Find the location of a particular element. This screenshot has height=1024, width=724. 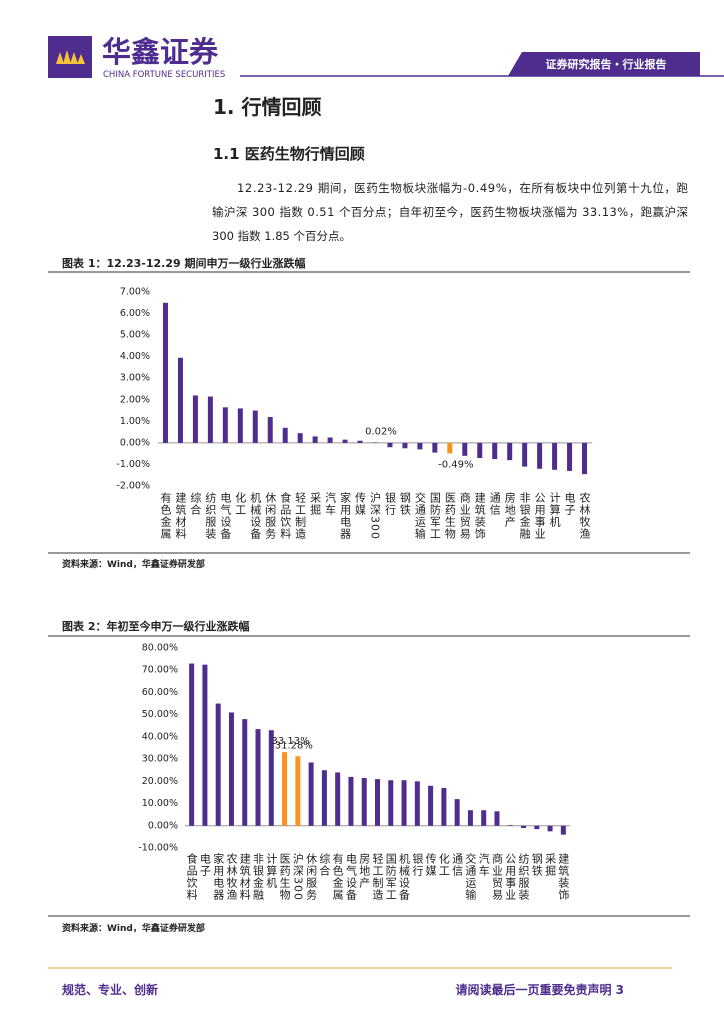

logo is located at coordinates (70, 57).